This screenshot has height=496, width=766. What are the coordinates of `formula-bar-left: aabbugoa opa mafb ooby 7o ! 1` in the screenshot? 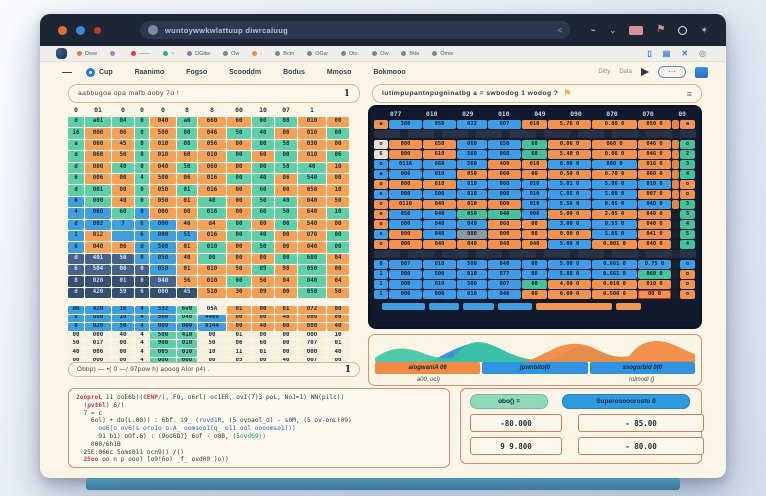 It's located at (214, 93).